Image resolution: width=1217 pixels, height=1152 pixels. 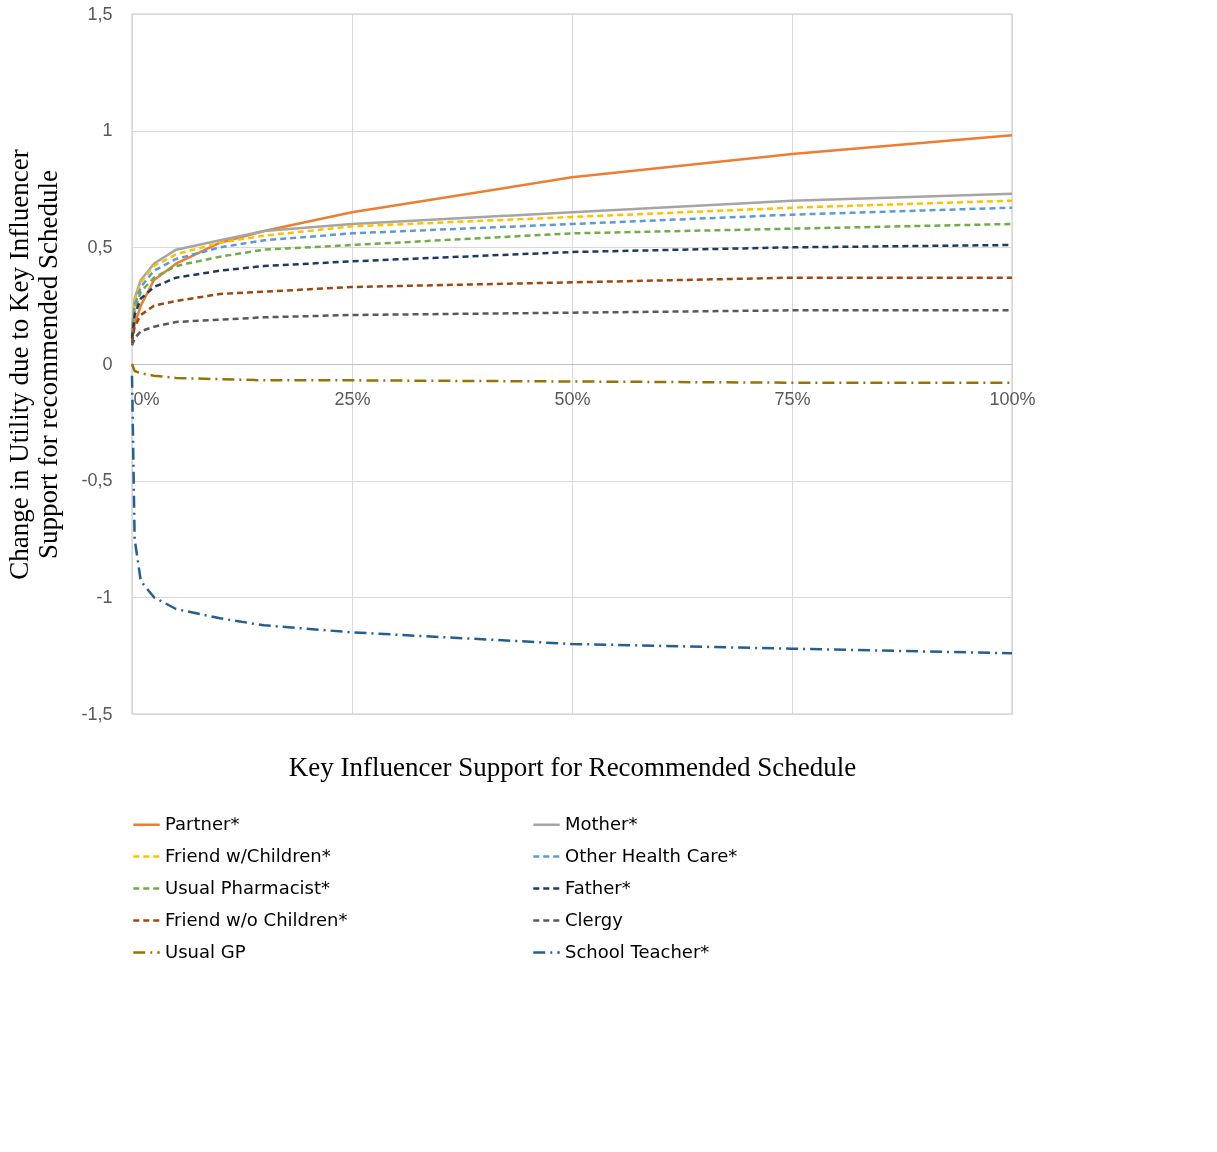 What do you see at coordinates (100, 13) in the screenshot?
I see `y-tick-label: 1,5` at bounding box center [100, 13].